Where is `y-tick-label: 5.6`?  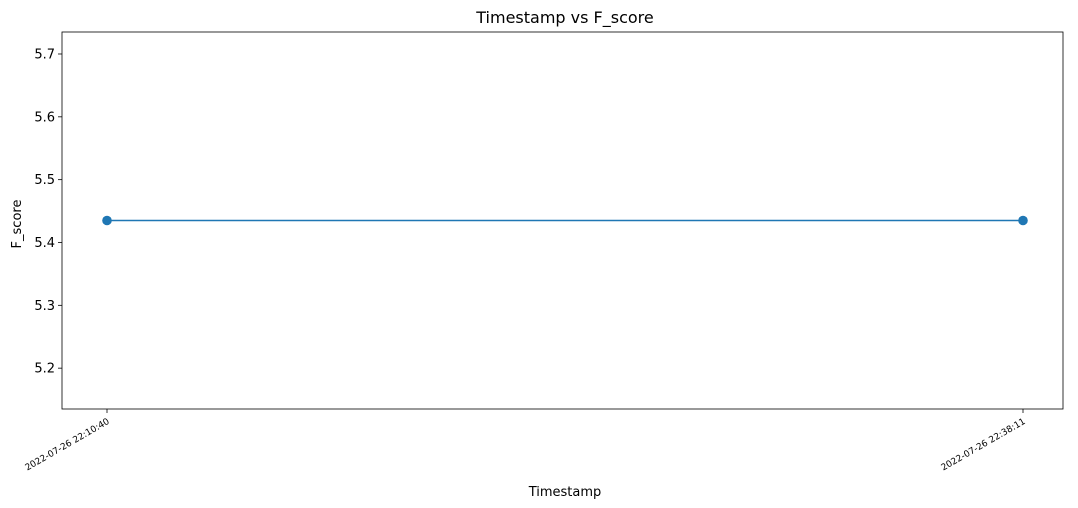 y-tick-label: 5.6 is located at coordinates (44, 117).